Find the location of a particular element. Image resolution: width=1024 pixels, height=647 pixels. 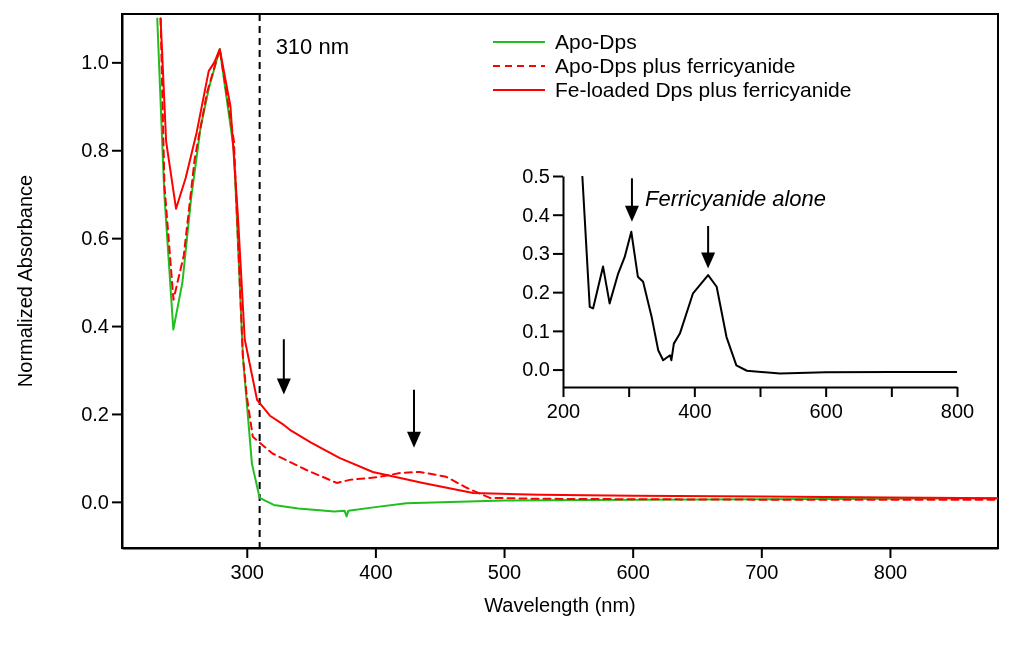

legend-label: Apo-Dps plus ferricyanide is located at coordinates (675, 65).